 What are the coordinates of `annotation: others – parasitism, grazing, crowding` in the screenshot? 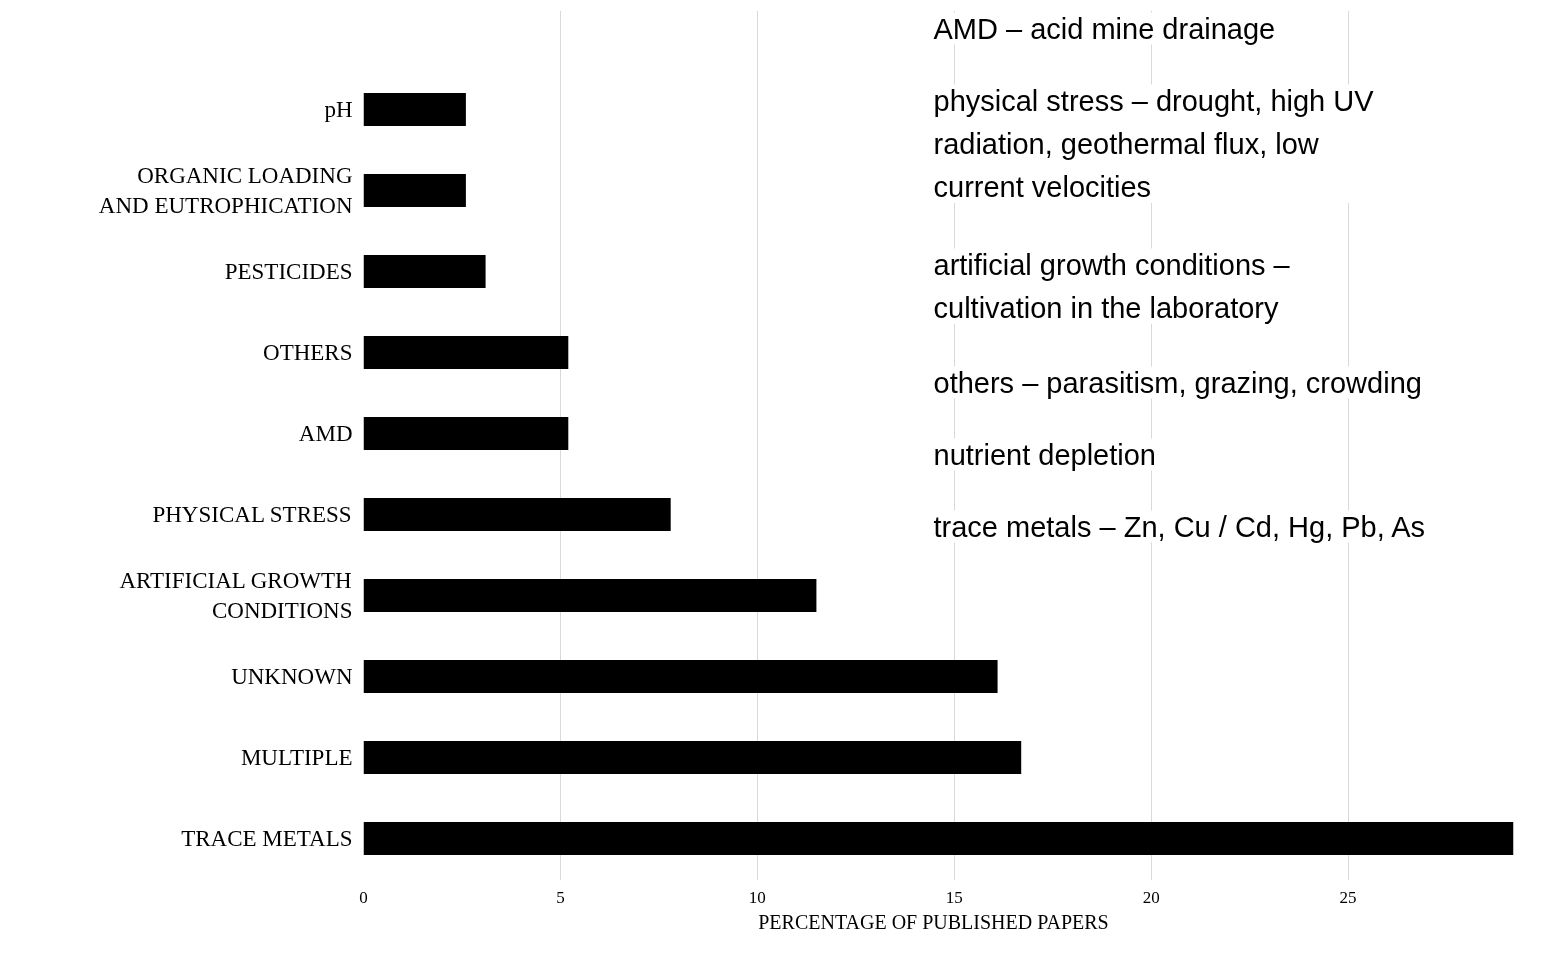 It's located at (1177, 382).